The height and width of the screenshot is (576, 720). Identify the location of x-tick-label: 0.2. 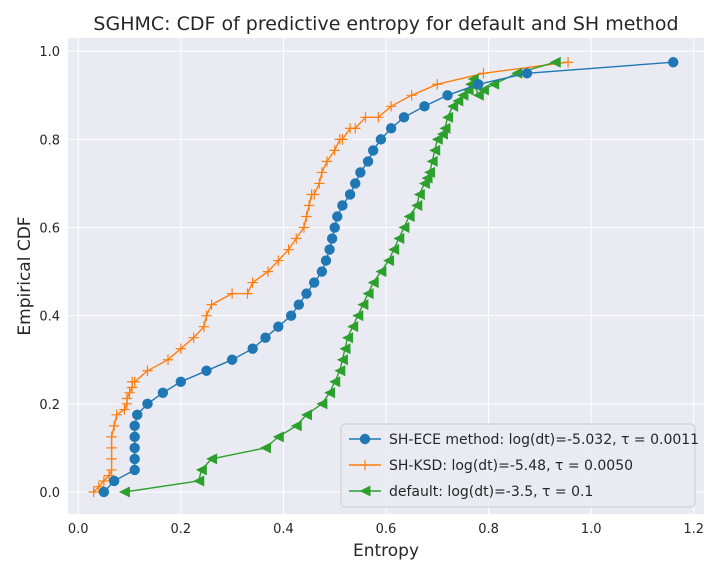
(180, 529).